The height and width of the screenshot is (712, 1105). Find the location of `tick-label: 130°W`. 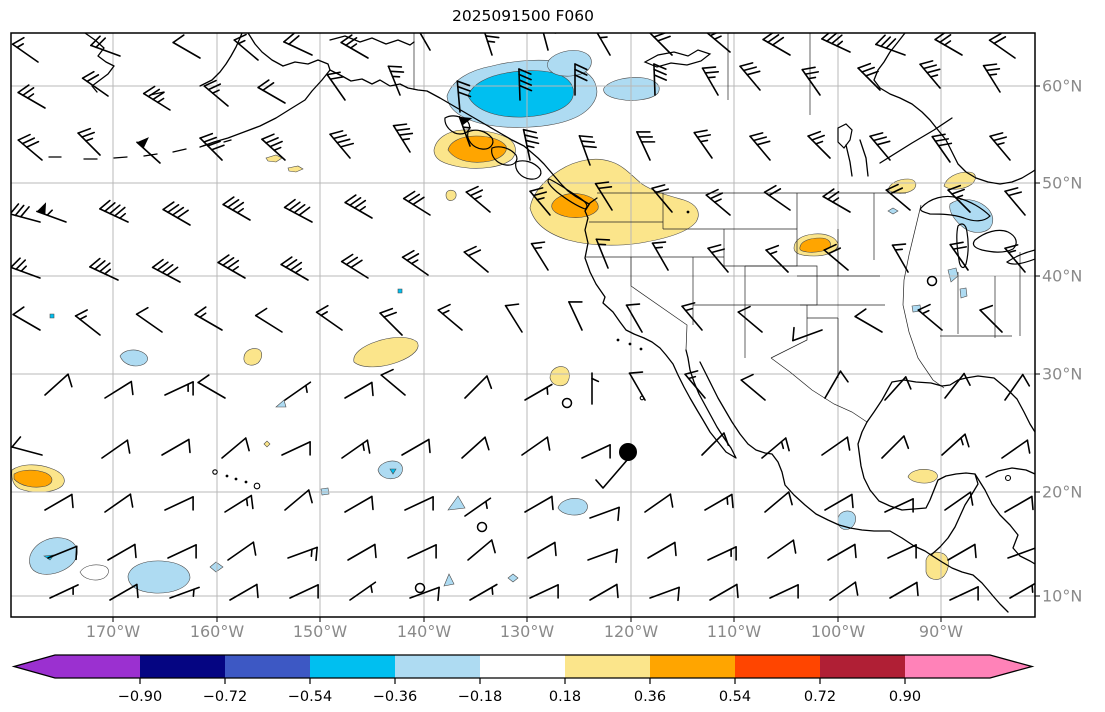

tick-label: 130°W is located at coordinates (527, 631).